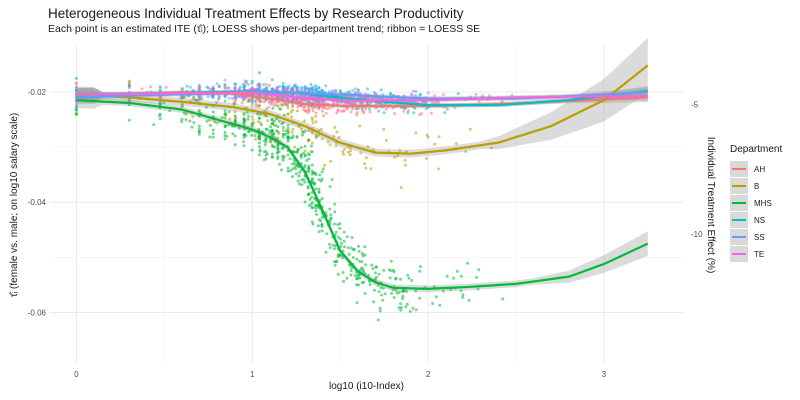 The image size is (800, 400). Describe the element at coordinates (697, 234) in the screenshot. I see `y2-tick-label: -10` at that location.